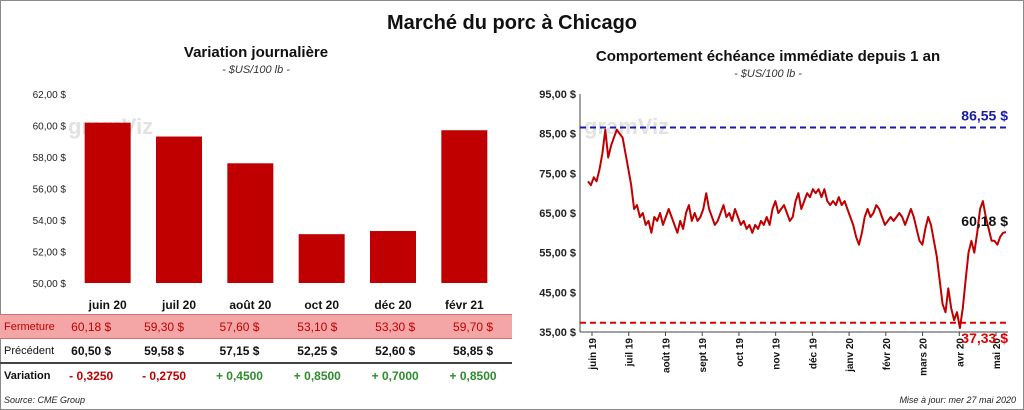  Describe the element at coordinates (777, 354) in the screenshot. I see `x-tick-label: nov 19` at that location.